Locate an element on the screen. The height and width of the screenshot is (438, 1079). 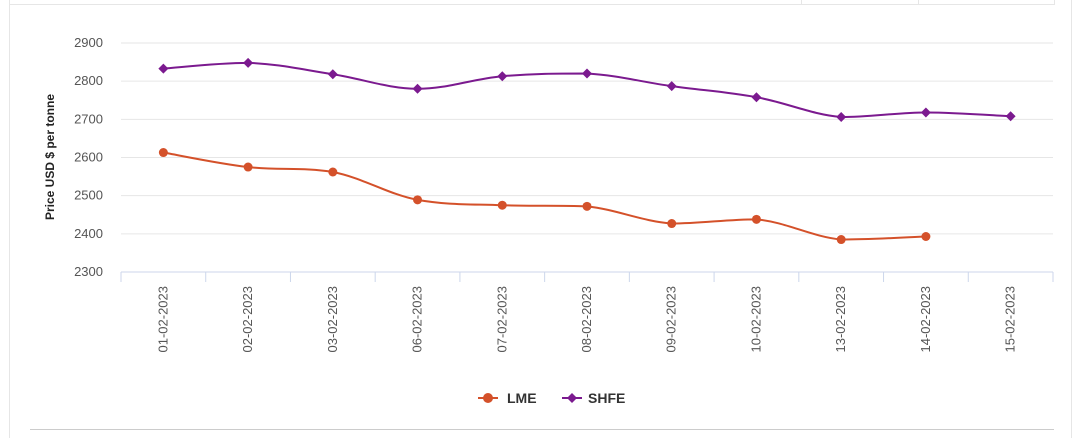
x-tick-label: 02-02-2023 is located at coordinates (247, 319).